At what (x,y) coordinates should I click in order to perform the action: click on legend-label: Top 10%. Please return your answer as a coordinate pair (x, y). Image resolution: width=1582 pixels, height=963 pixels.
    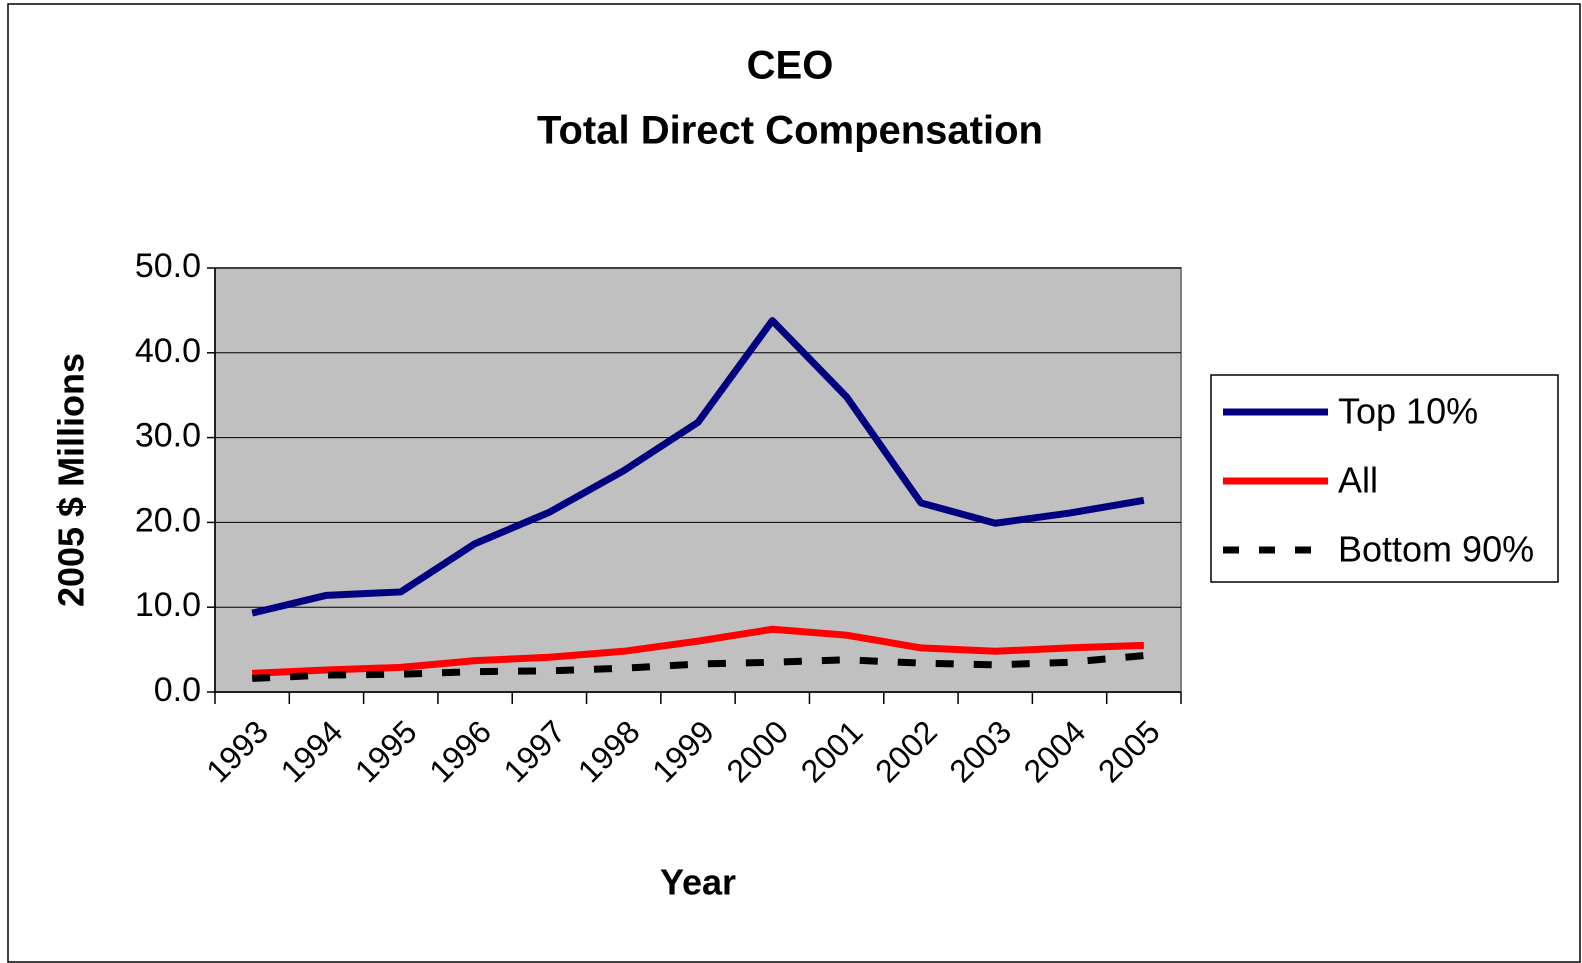
    Looking at the image, I should click on (1408, 411).